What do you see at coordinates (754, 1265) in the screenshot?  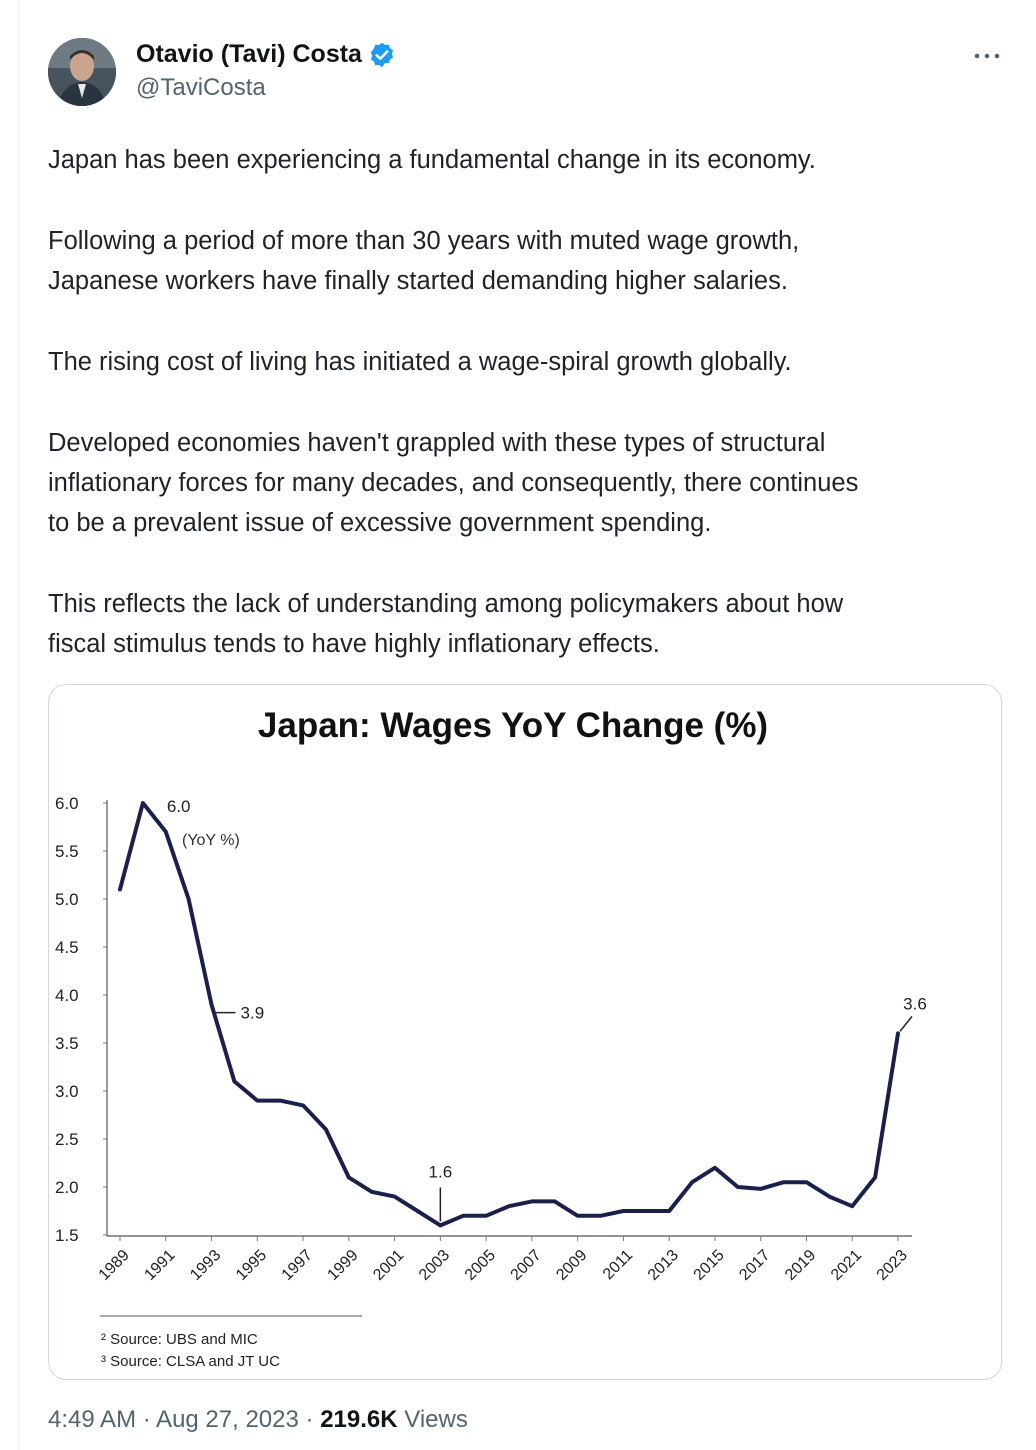 I see `x-tick-label: 2017` at bounding box center [754, 1265].